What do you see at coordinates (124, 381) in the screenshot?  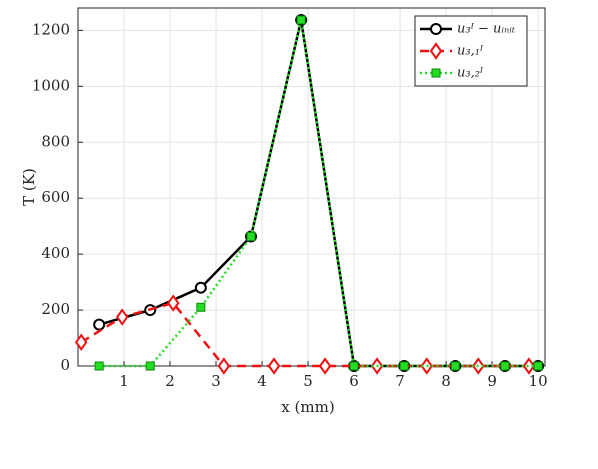 I see `x-tick-label: 1` at bounding box center [124, 381].